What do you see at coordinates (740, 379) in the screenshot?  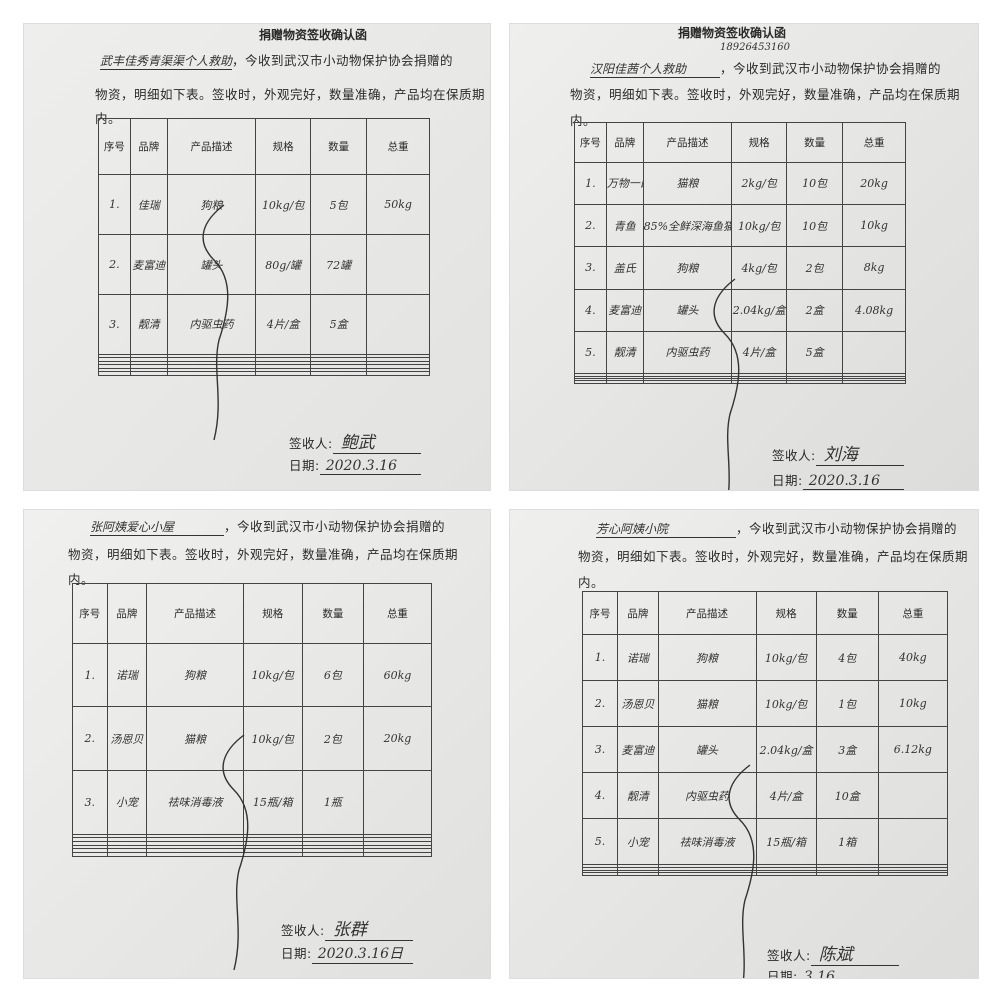 I see `table-row` at bounding box center [740, 379].